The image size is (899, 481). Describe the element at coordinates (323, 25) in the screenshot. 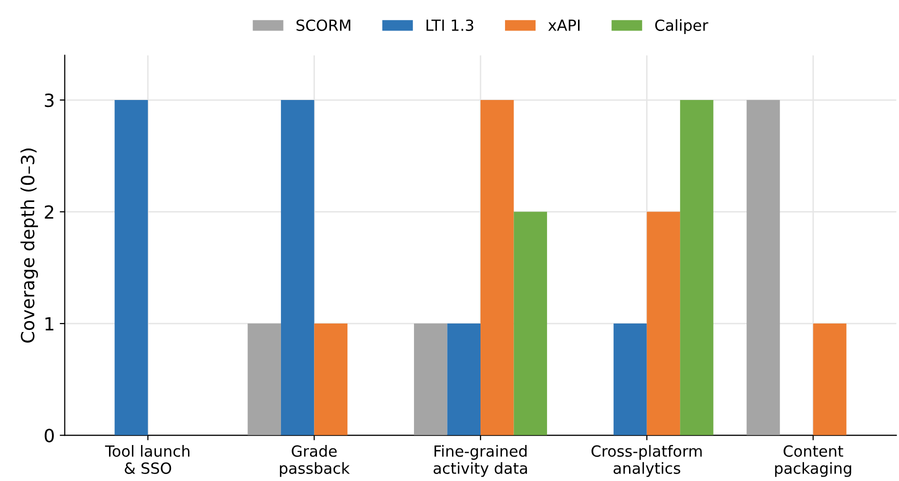

I see `legend-label: SCORM` at that location.